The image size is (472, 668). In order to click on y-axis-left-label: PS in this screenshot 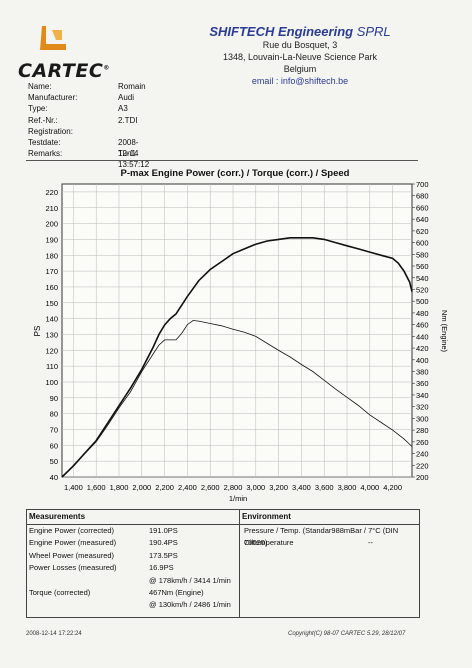, I will do `click(37, 331)`.